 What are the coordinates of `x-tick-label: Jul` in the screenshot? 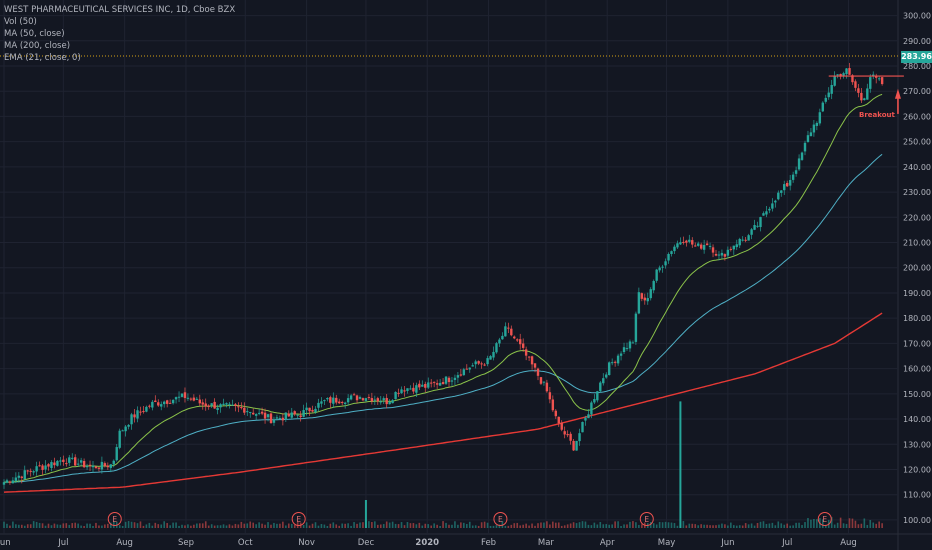 It's located at (62, 543).